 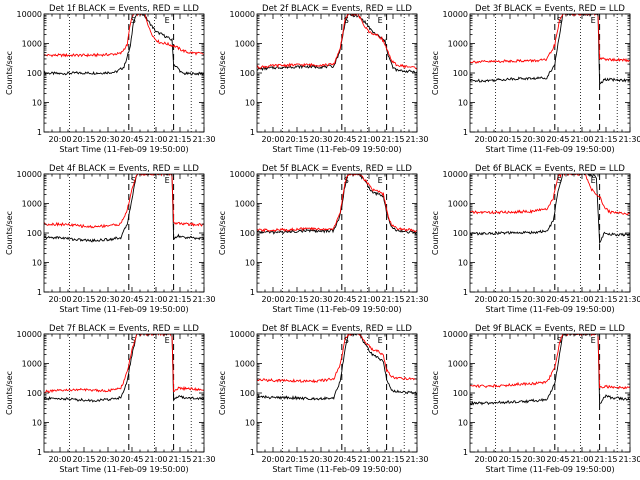 I want to click on panel-title: Det 9f BLACK = Events, RED = LLD, so click(x=550, y=329).